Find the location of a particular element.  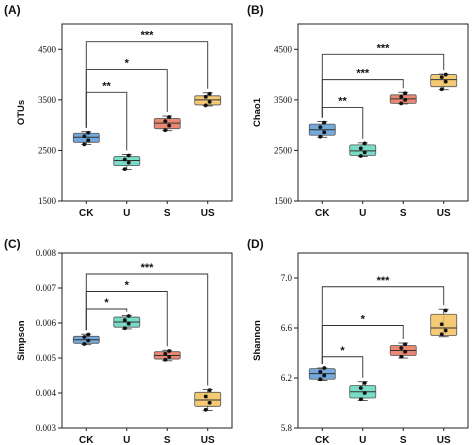

y-tick-label: 0.006 is located at coordinates (46, 323).